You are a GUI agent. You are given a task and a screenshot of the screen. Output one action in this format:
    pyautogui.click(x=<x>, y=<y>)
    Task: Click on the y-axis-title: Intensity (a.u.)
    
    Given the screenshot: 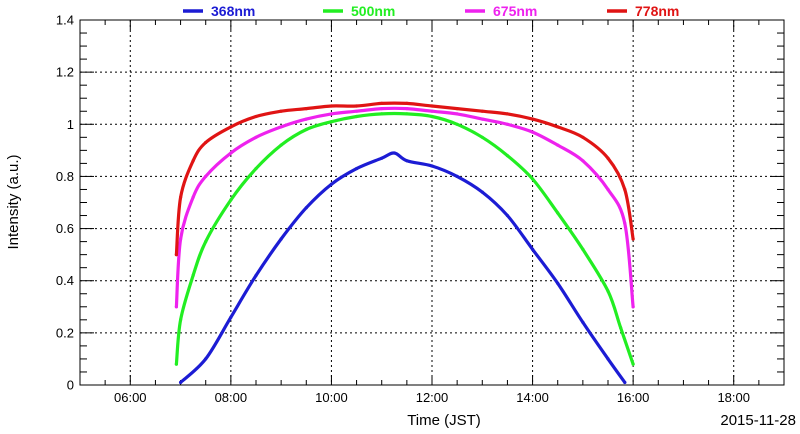 What is the action you would take?
    pyautogui.click(x=13, y=201)
    